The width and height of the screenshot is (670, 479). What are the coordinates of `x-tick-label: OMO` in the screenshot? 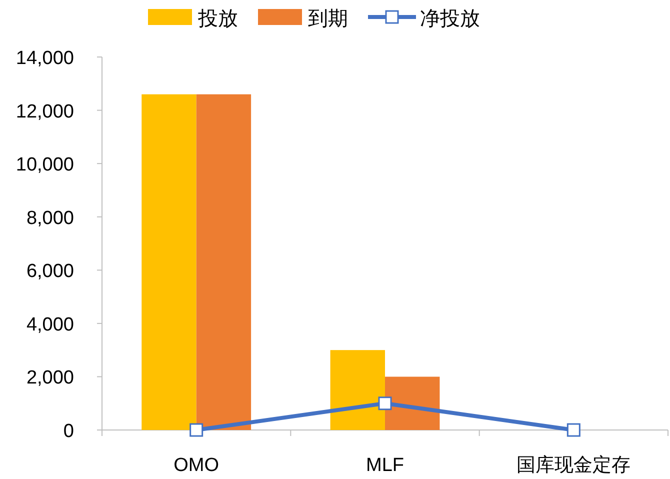 It's located at (197, 465).